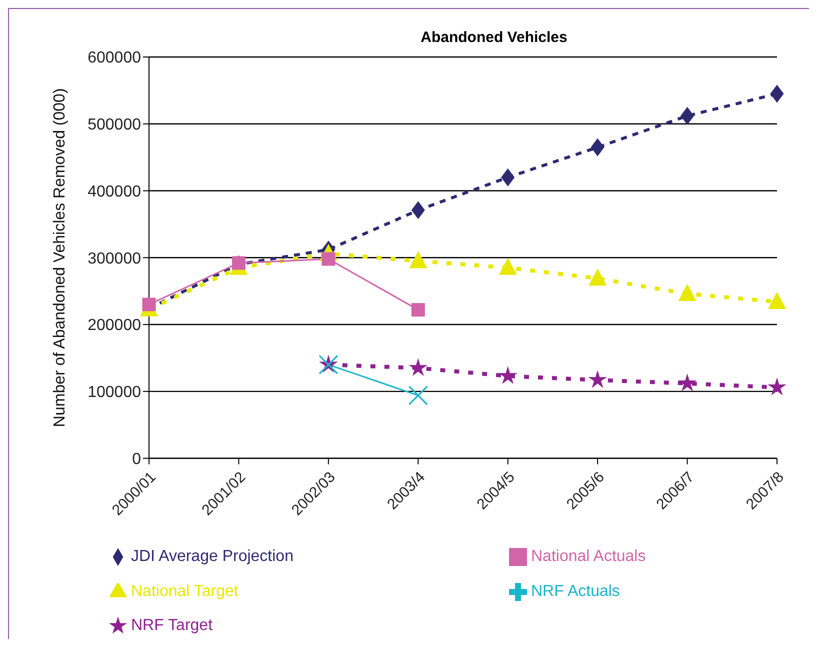 This screenshot has height=651, width=821. What do you see at coordinates (115, 393) in the screenshot?
I see `y-tick-label: 100000` at bounding box center [115, 393].